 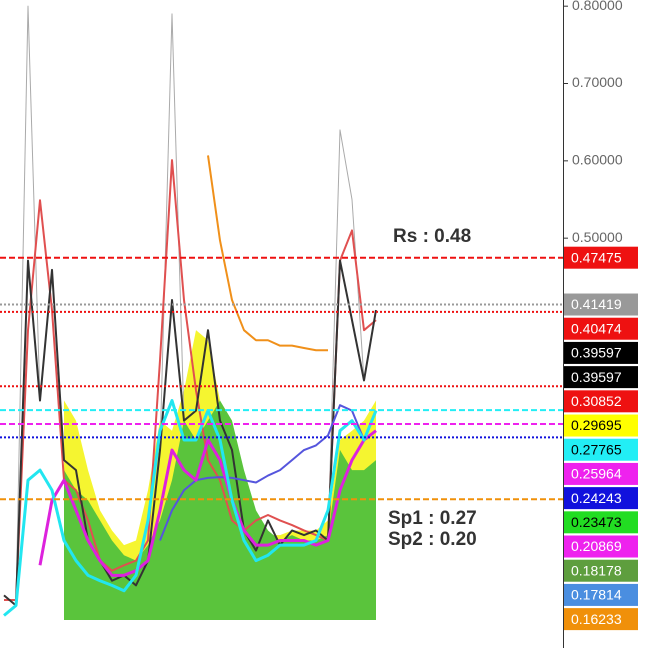 What do you see at coordinates (596, 522) in the screenshot?
I see `price-label: 0.23473` at bounding box center [596, 522].